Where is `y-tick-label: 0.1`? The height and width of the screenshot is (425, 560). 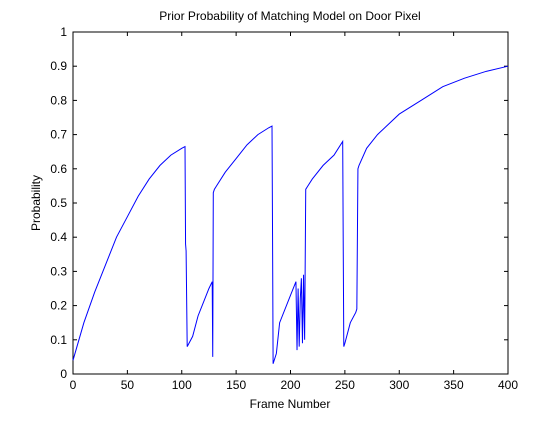 y-tick-label: 0.1 is located at coordinates (58, 340).